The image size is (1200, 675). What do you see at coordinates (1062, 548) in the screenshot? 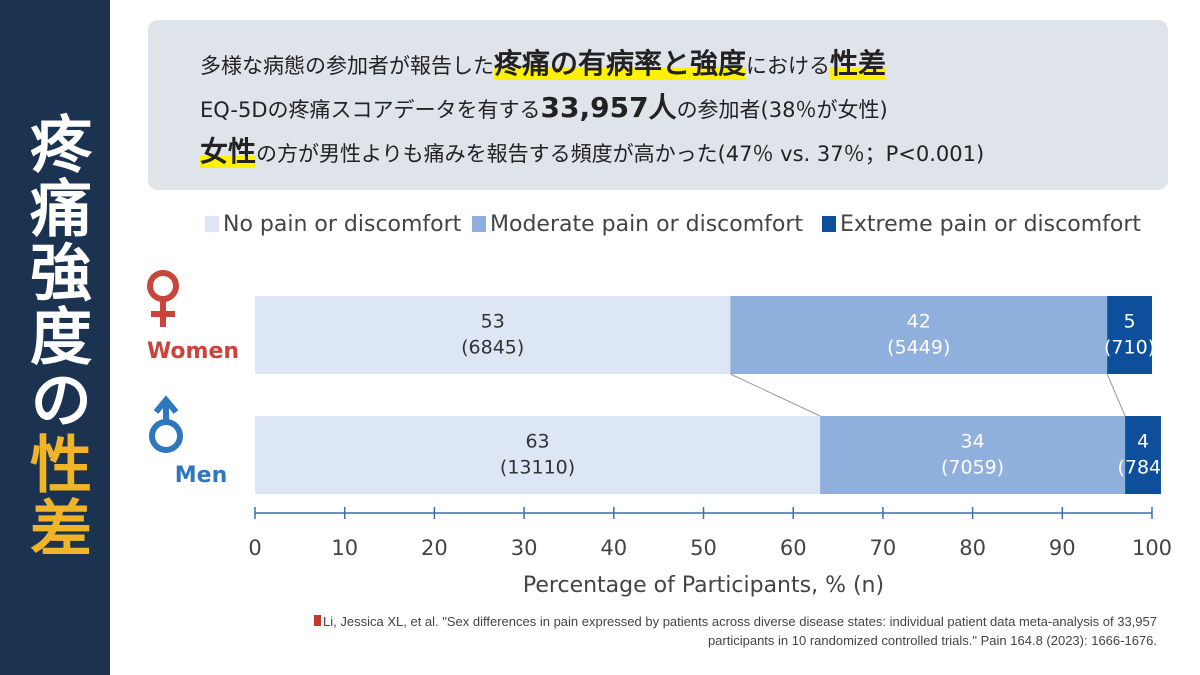
I see `x-tick-label: 90` at bounding box center [1062, 548].